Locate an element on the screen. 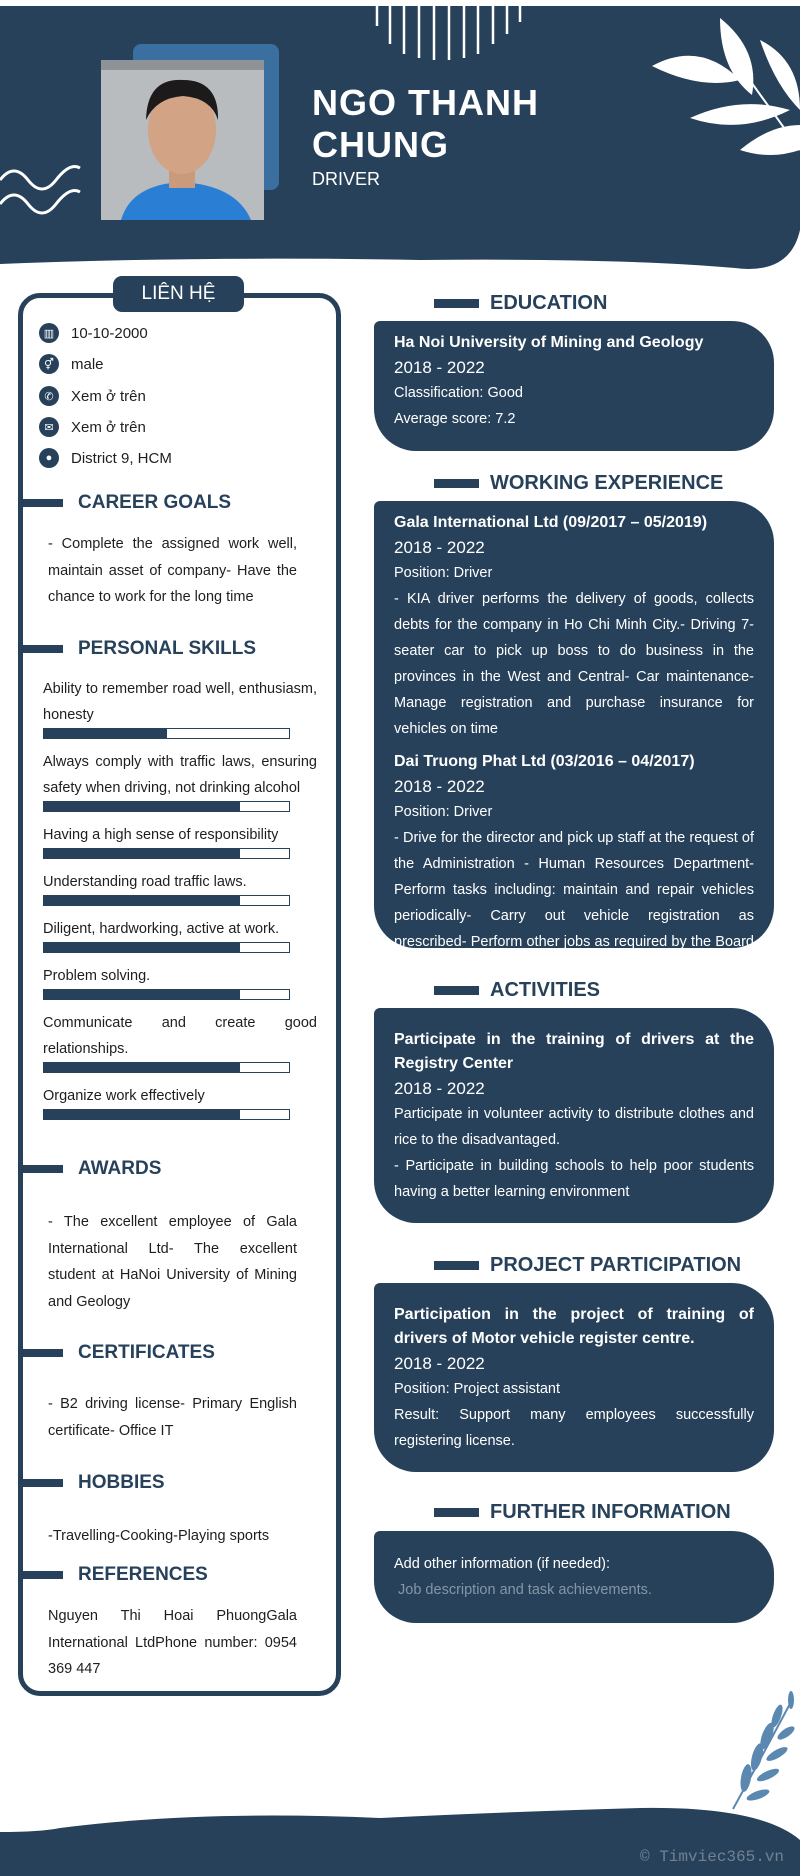  name-line-1: NGO THANH is located at coordinates (425, 102).